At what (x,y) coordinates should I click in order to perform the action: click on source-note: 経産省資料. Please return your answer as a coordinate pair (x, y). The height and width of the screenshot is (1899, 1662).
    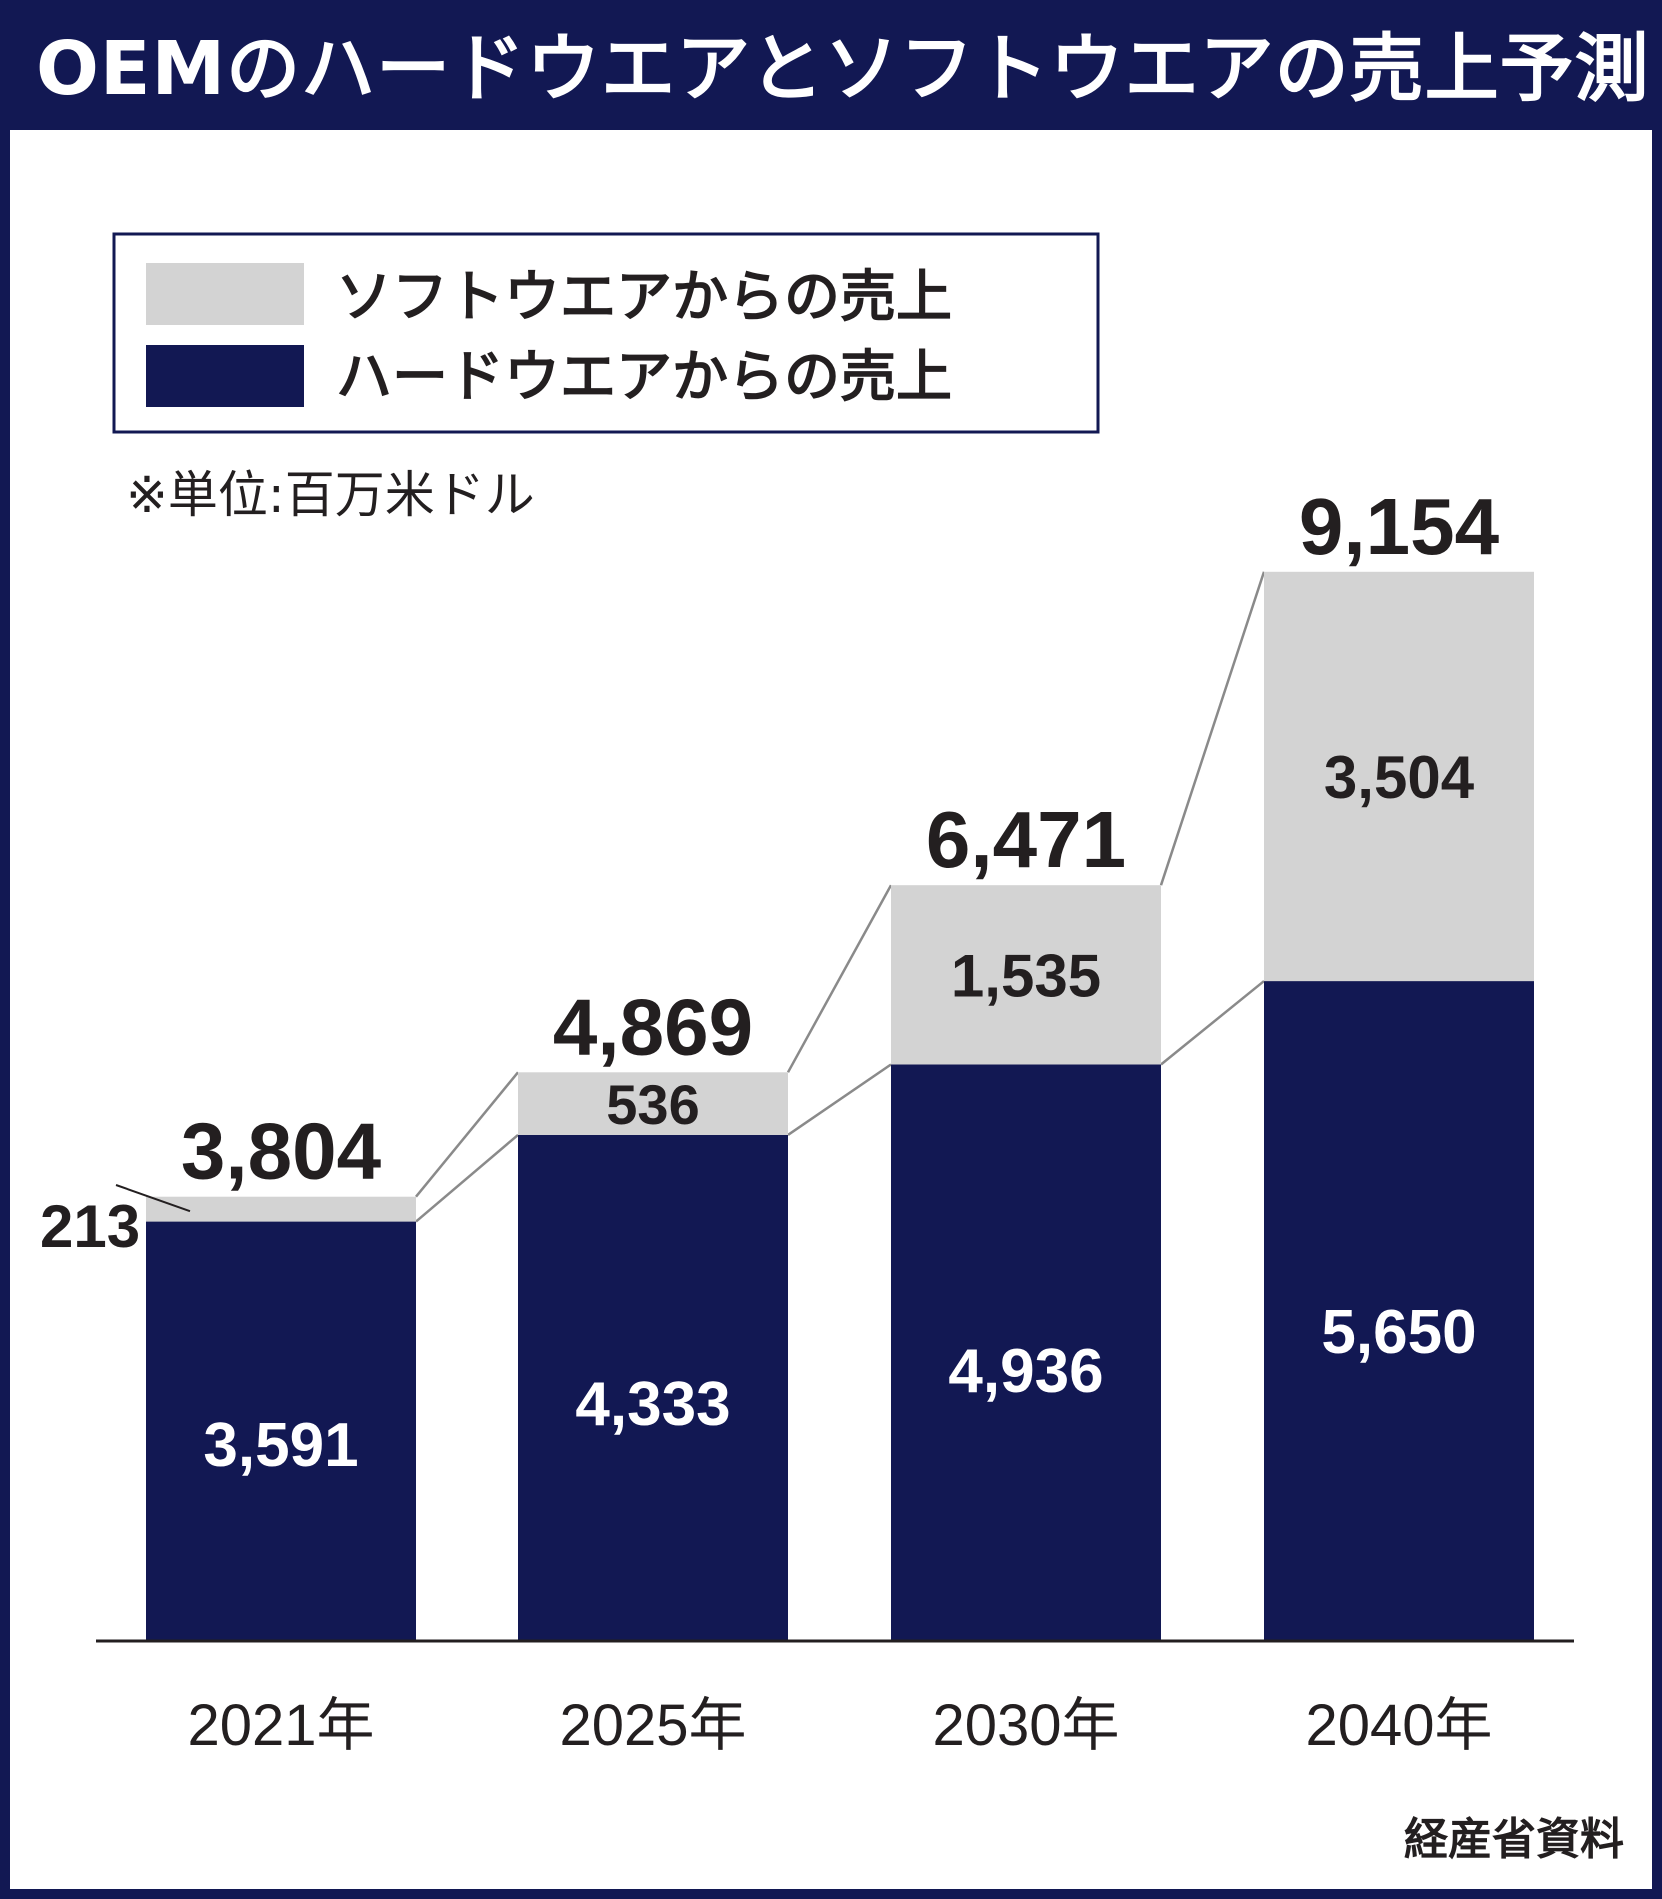
    Looking at the image, I should click on (1514, 1839).